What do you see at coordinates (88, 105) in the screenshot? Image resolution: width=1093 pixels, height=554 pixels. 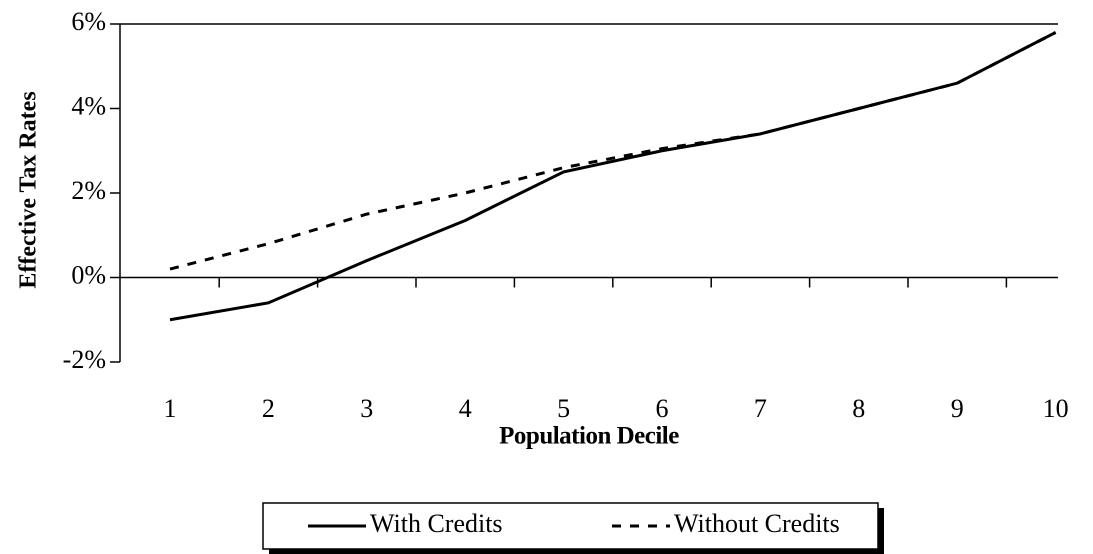 I see `y-tick-label: 4%` at bounding box center [88, 105].